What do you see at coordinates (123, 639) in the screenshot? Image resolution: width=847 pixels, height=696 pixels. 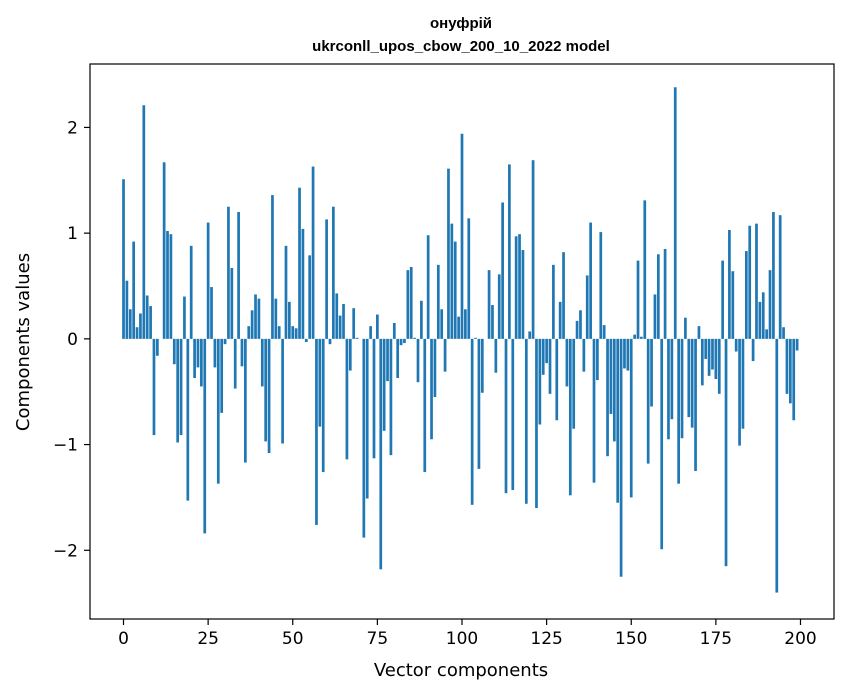 I see `x-tick-label: 0` at bounding box center [123, 639].